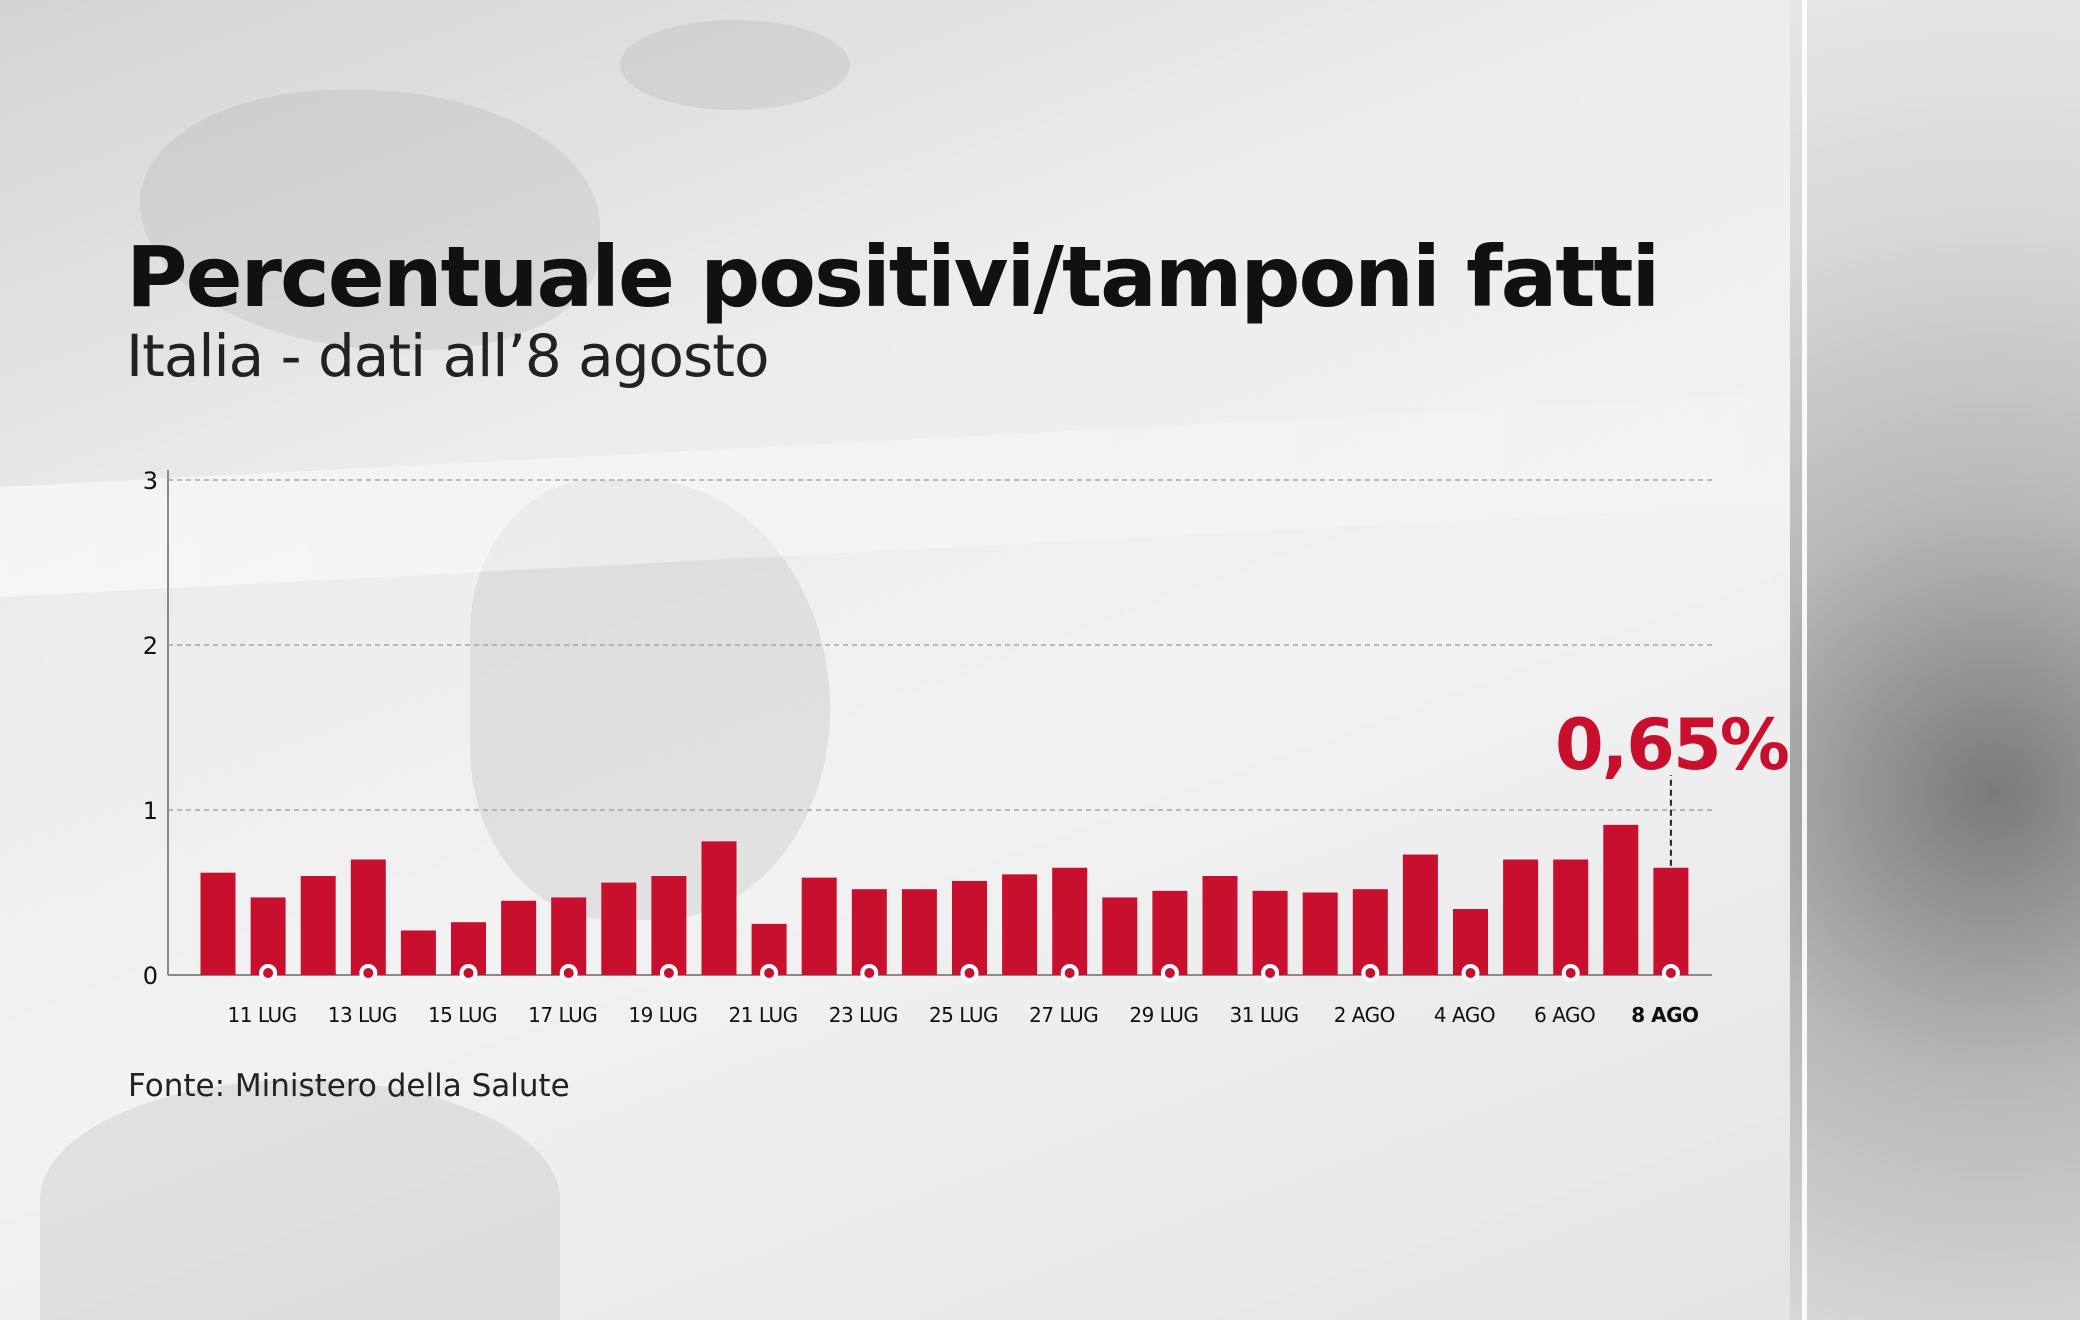  Describe the element at coordinates (963, 1015) in the screenshot. I see `x-tick-label: 25 LUG` at that location.